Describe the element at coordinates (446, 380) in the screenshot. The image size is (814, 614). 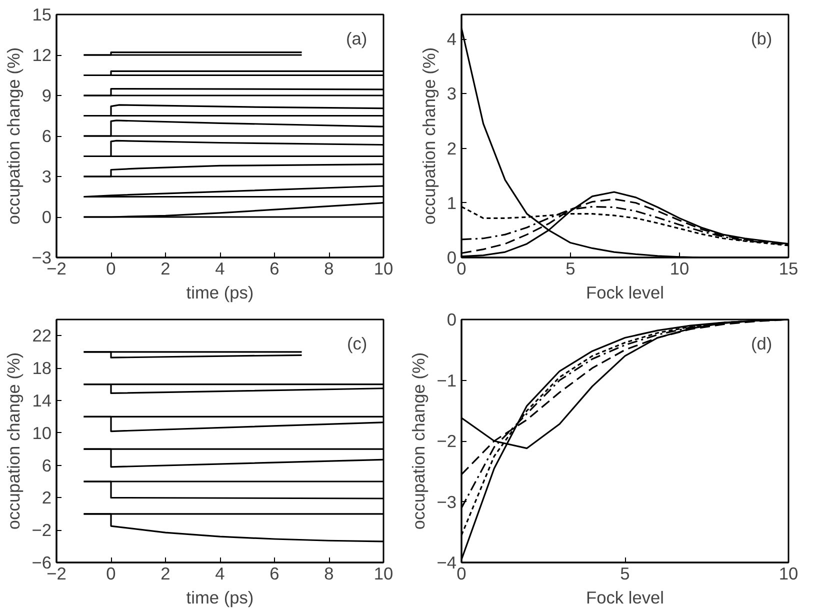
I see `y-tick-label: −1` at that location.